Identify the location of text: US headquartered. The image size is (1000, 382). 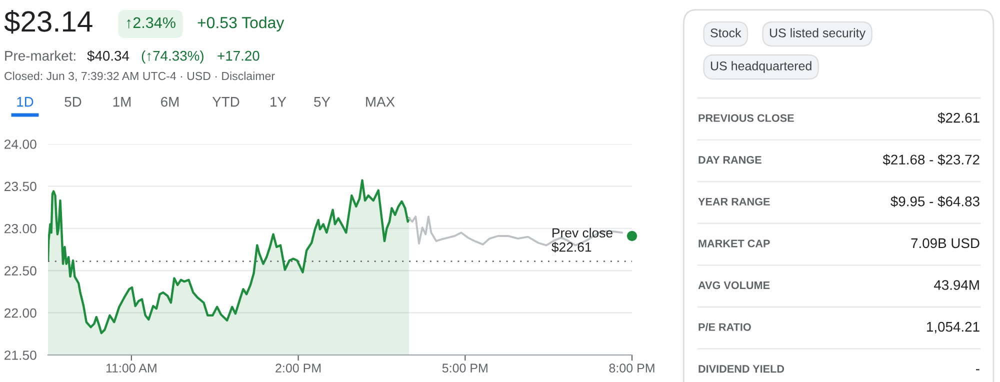
(761, 67).